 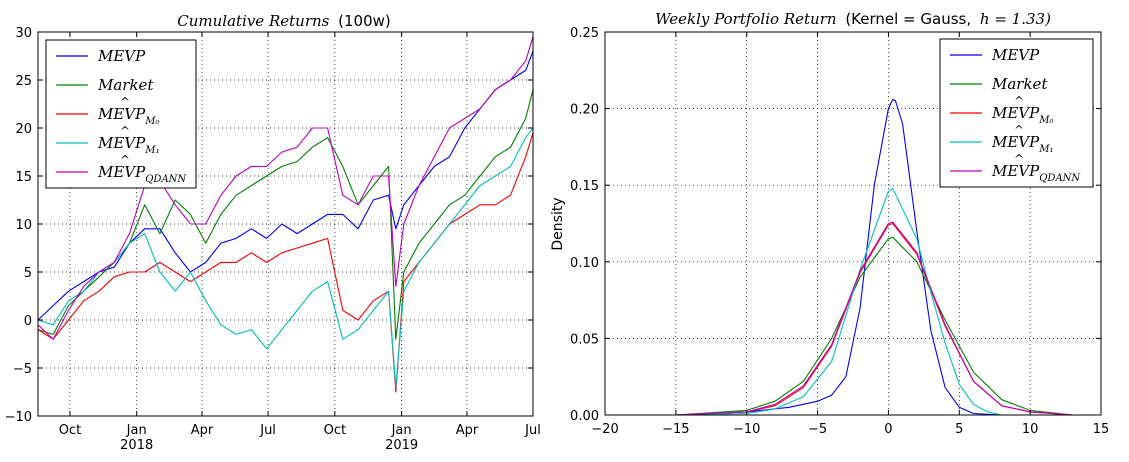 What do you see at coordinates (28, 321) in the screenshot?
I see `ytick-label: 0` at bounding box center [28, 321].